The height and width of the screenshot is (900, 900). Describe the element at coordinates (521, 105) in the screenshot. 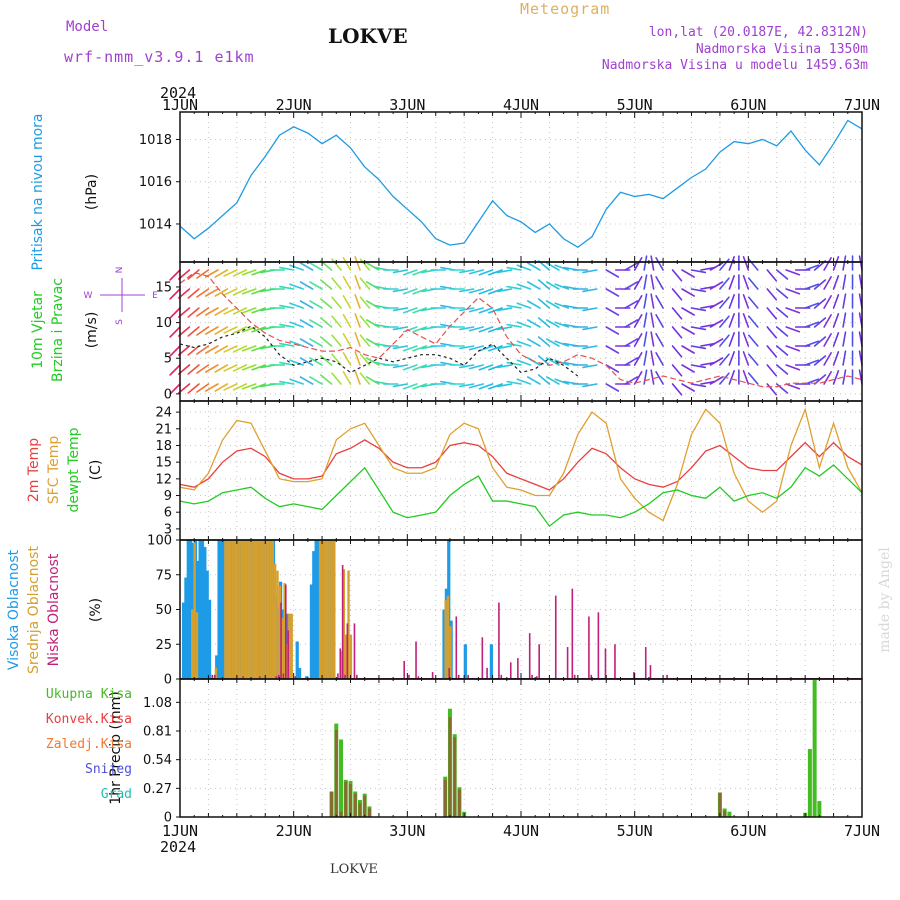

I see `x-tick-label-top: 4JUN` at that location.